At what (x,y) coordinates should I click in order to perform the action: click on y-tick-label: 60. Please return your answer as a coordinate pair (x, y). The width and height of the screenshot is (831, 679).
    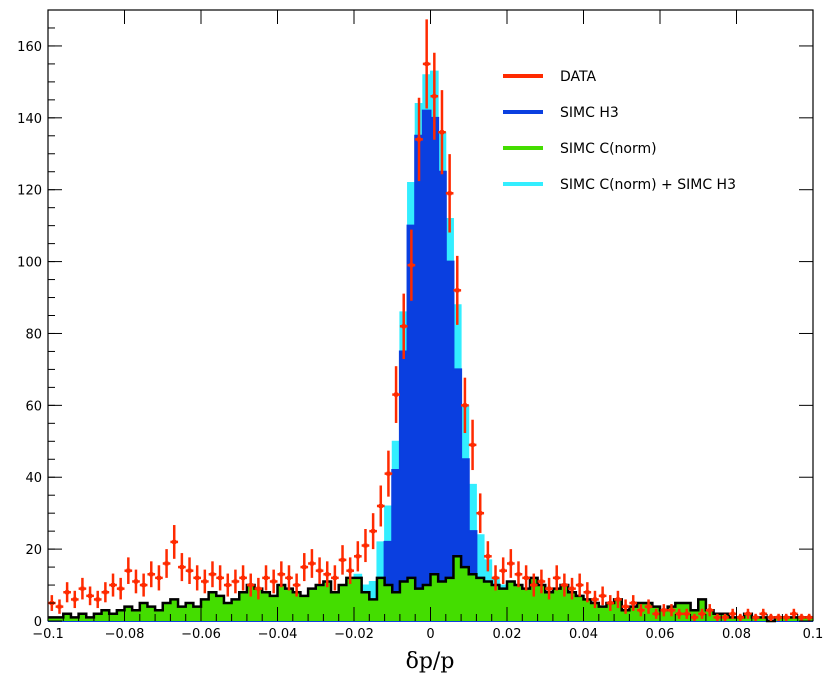
    Looking at the image, I should click on (33, 406).